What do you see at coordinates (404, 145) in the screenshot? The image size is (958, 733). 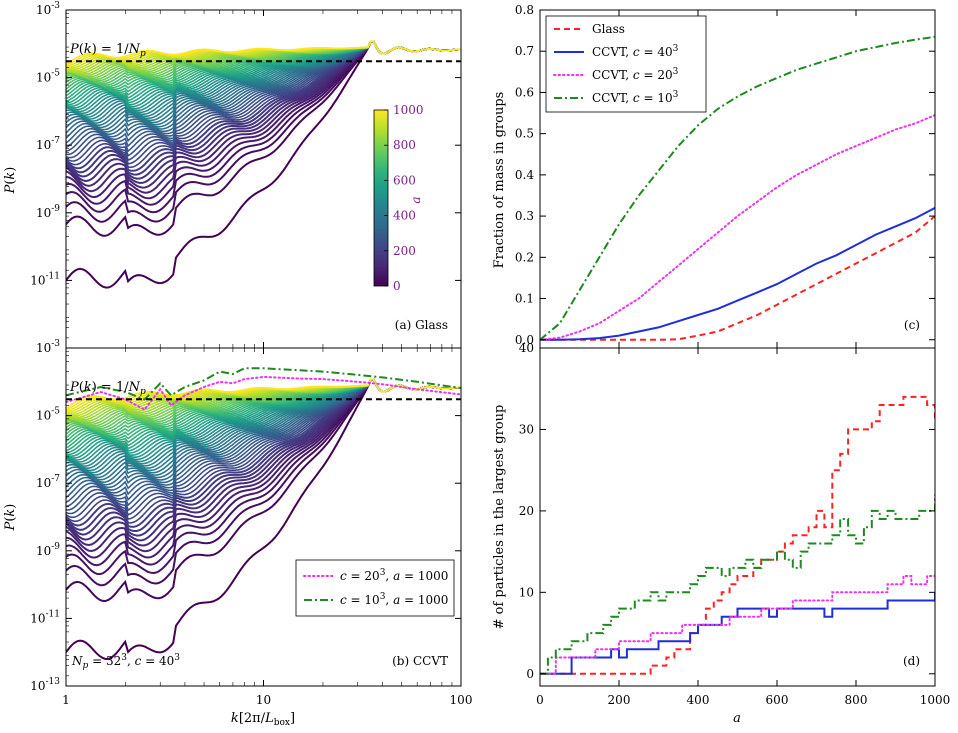 I see `colorbar-tick-label: 800` at bounding box center [404, 145].